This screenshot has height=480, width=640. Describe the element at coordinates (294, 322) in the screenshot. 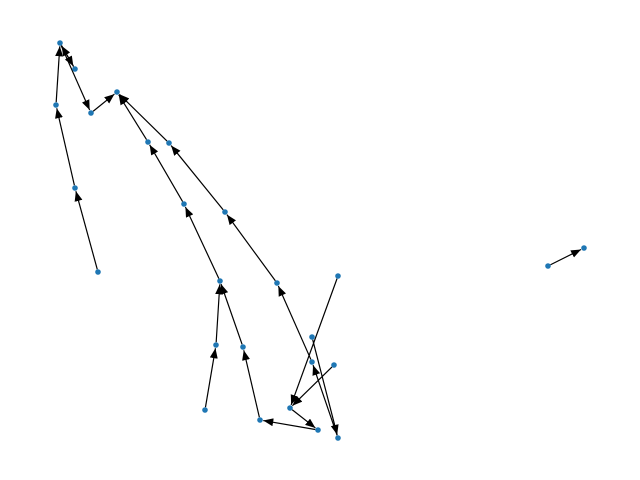

I see `edge-n18-n14` at that location.